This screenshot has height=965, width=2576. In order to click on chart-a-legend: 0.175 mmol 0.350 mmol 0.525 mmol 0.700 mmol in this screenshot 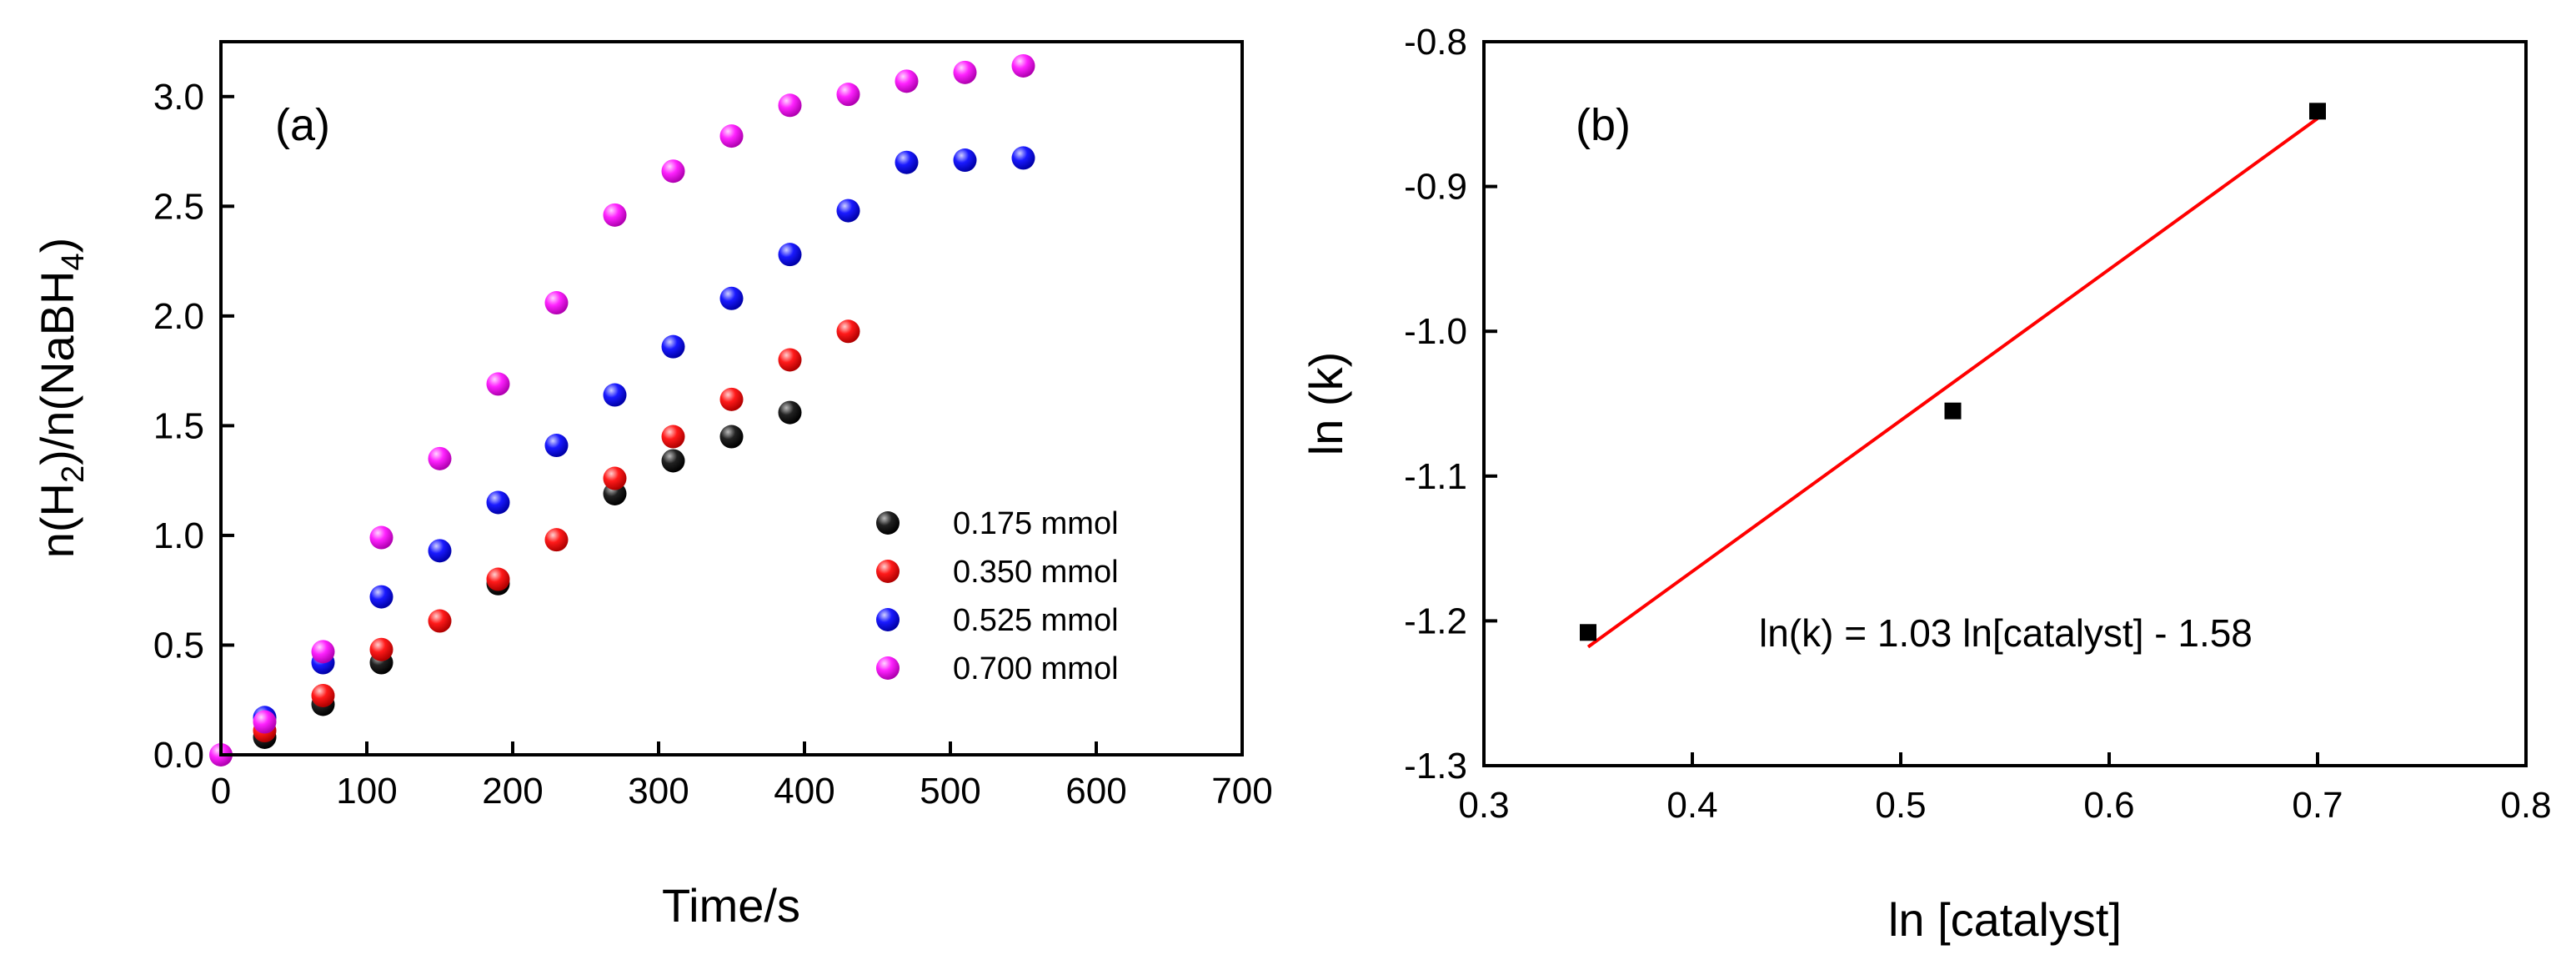, I will do `click(997, 596)`.